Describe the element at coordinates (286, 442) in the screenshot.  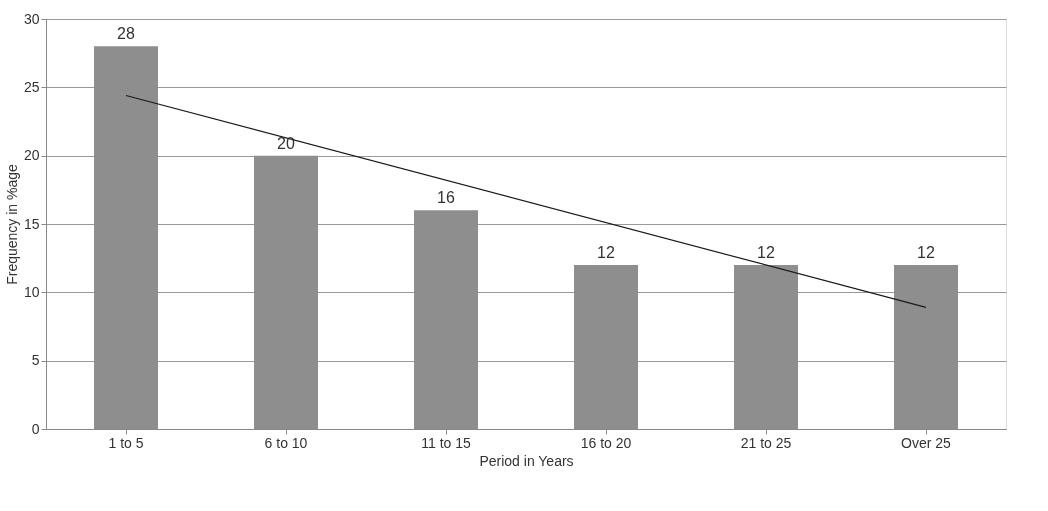
I see `x-tick-label: 6 to 10` at that location.